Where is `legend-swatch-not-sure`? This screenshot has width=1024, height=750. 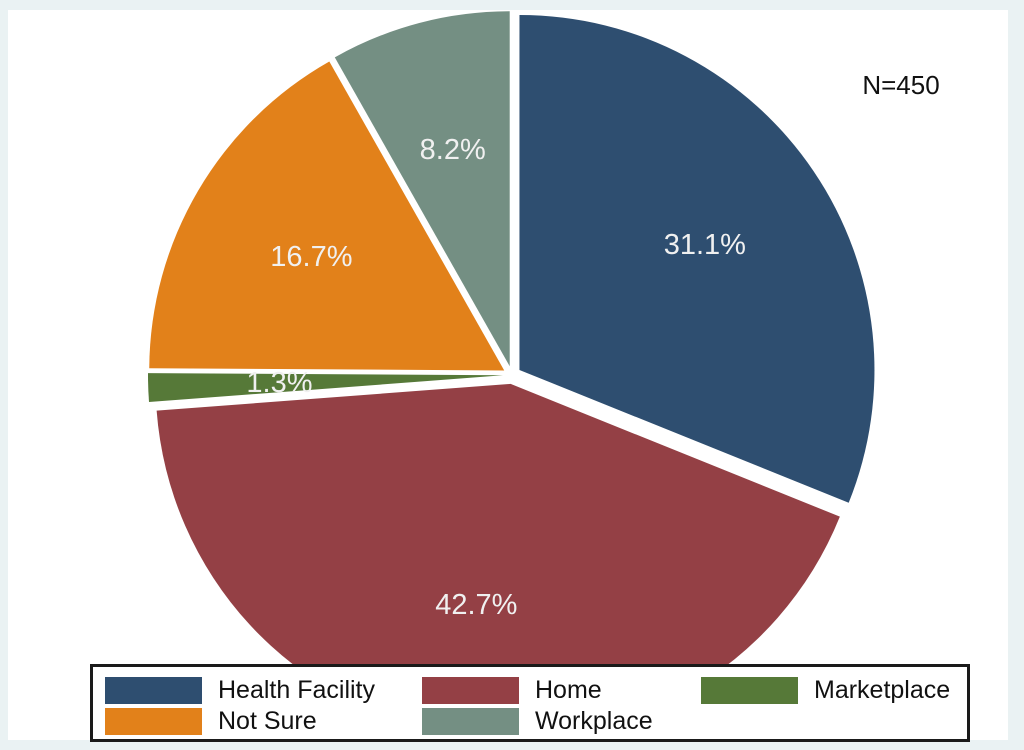 legend-swatch-not-sure is located at coordinates (153, 721).